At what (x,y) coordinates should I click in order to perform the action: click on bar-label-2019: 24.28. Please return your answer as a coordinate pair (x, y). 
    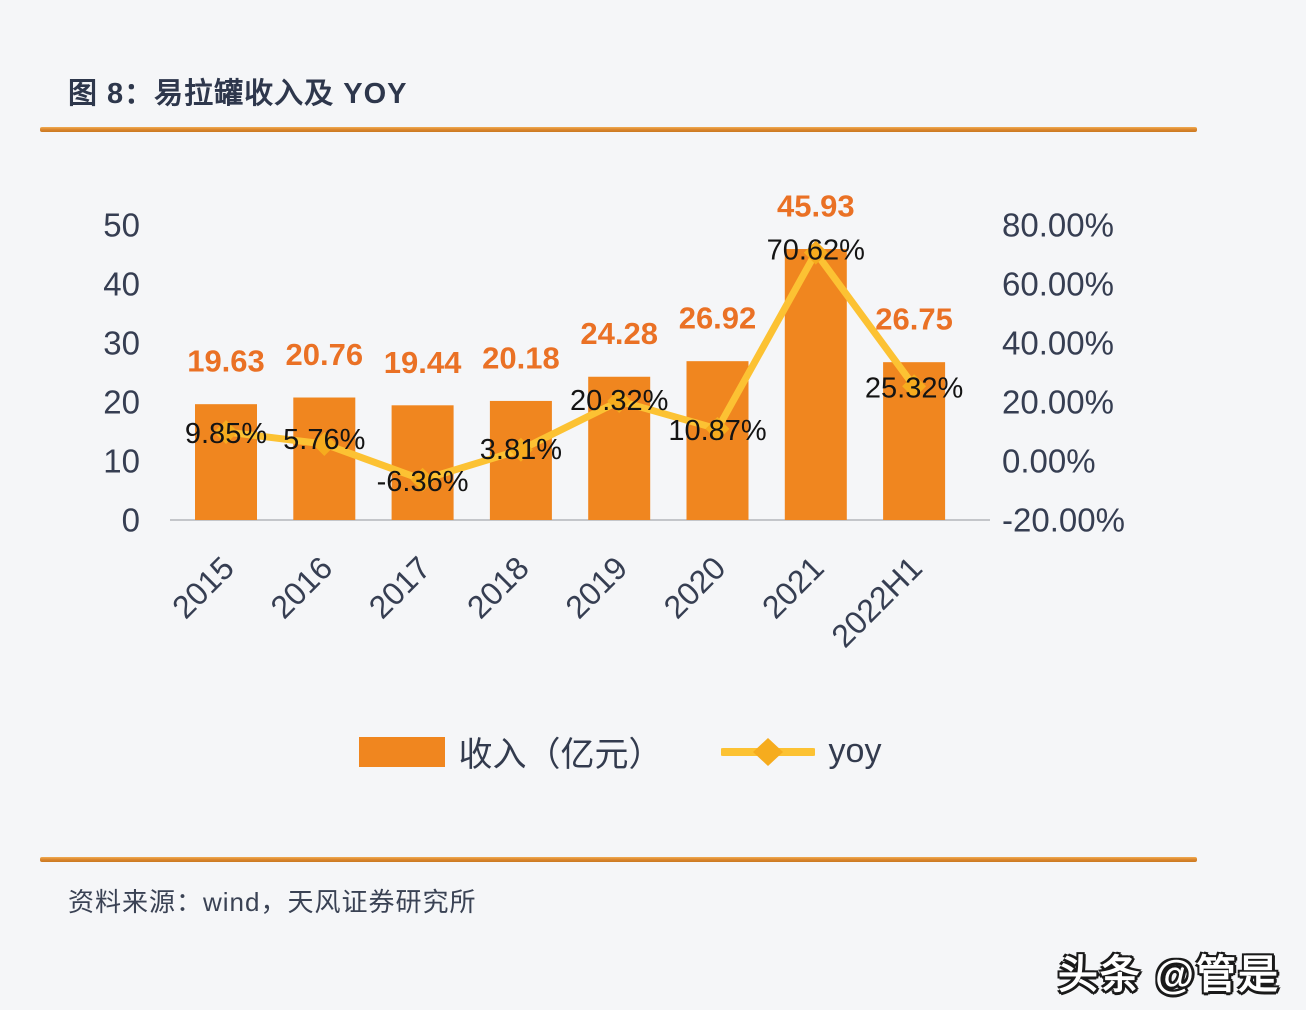
    Looking at the image, I should click on (619, 333).